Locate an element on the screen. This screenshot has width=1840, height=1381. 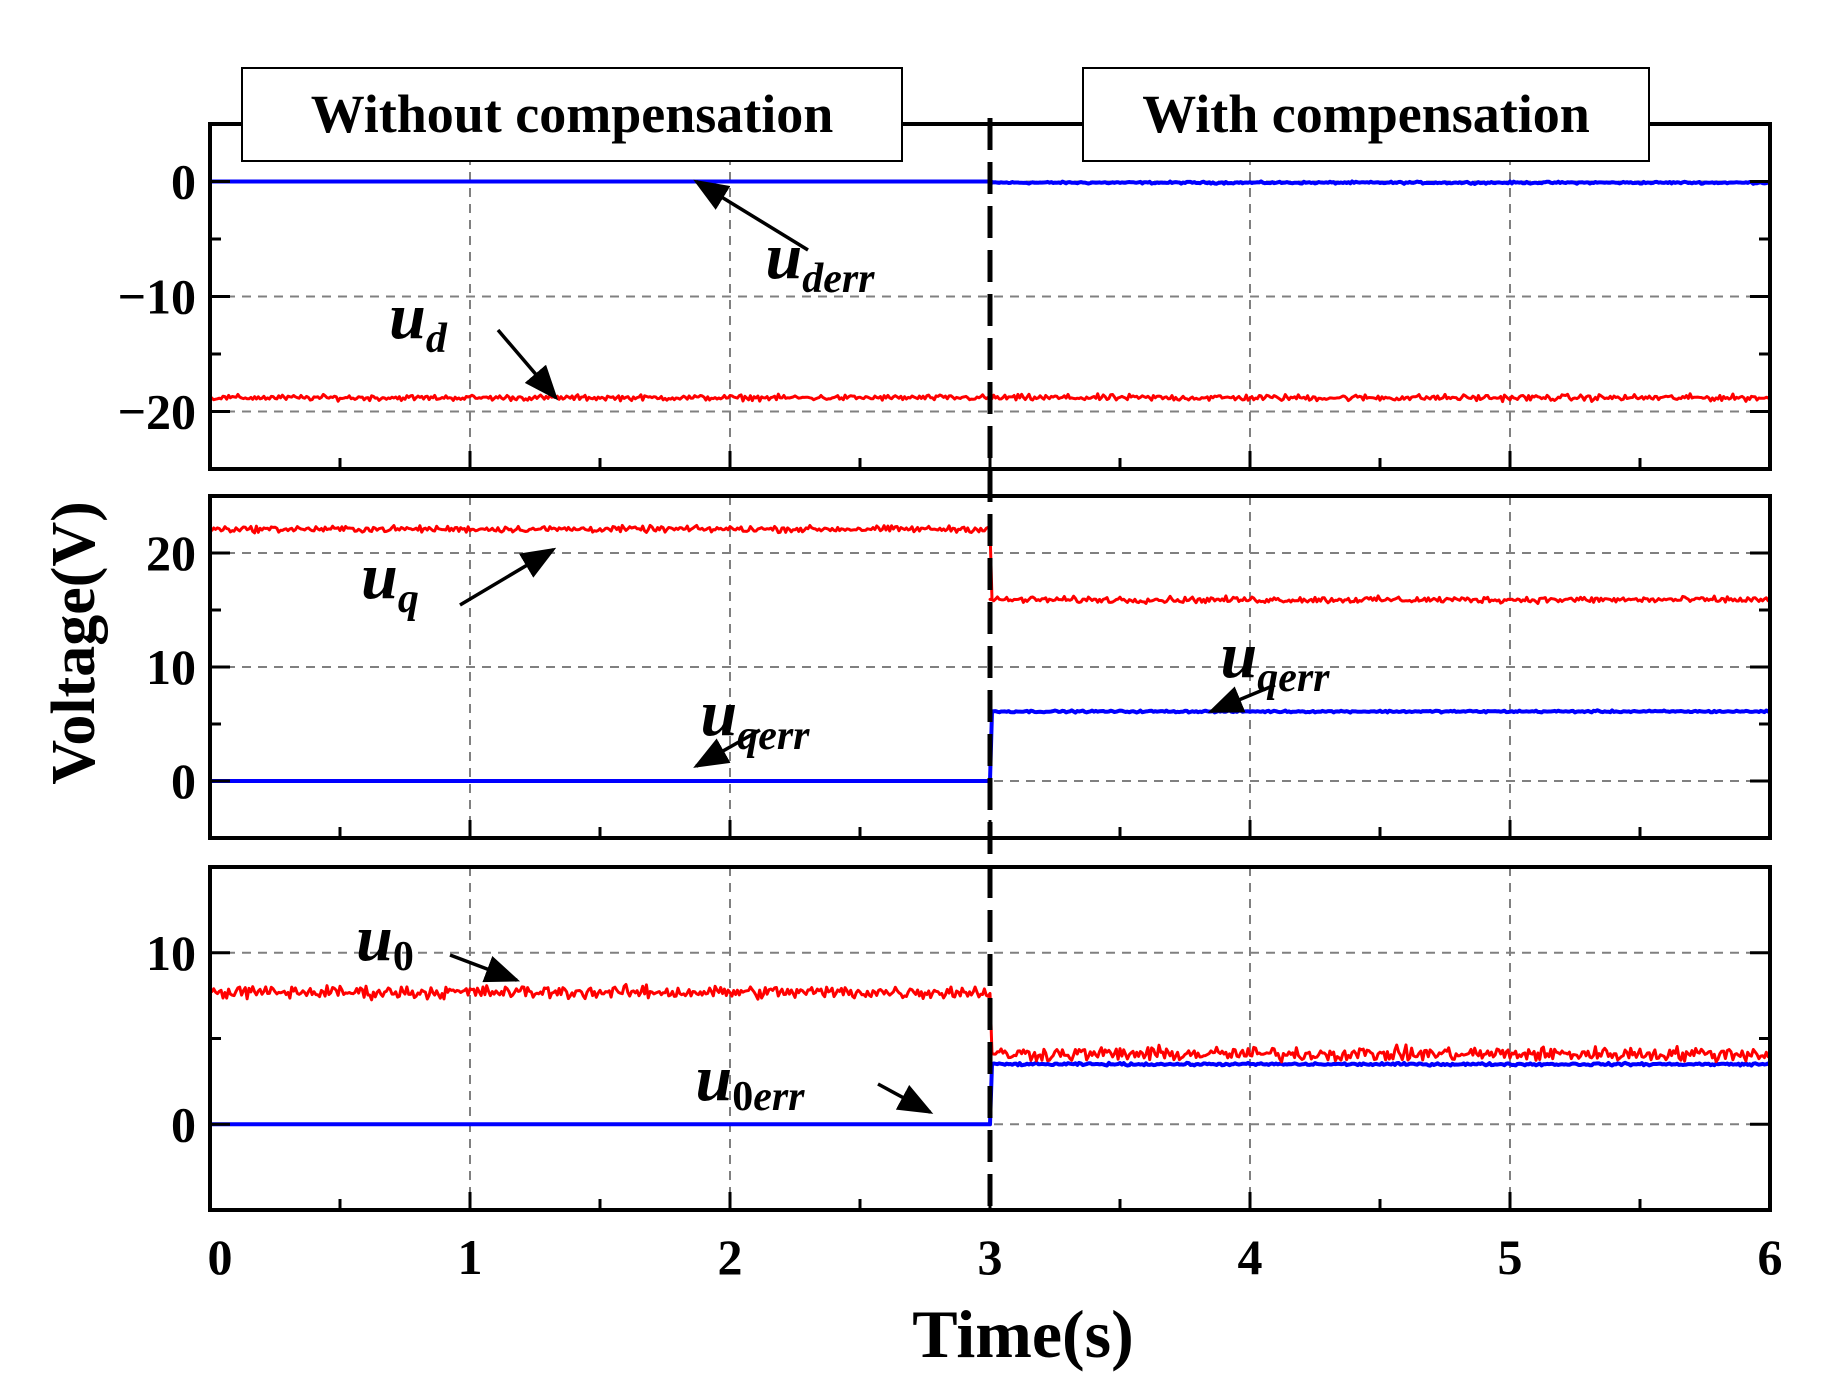
y-tick-label: −20 is located at coordinates (157, 412).